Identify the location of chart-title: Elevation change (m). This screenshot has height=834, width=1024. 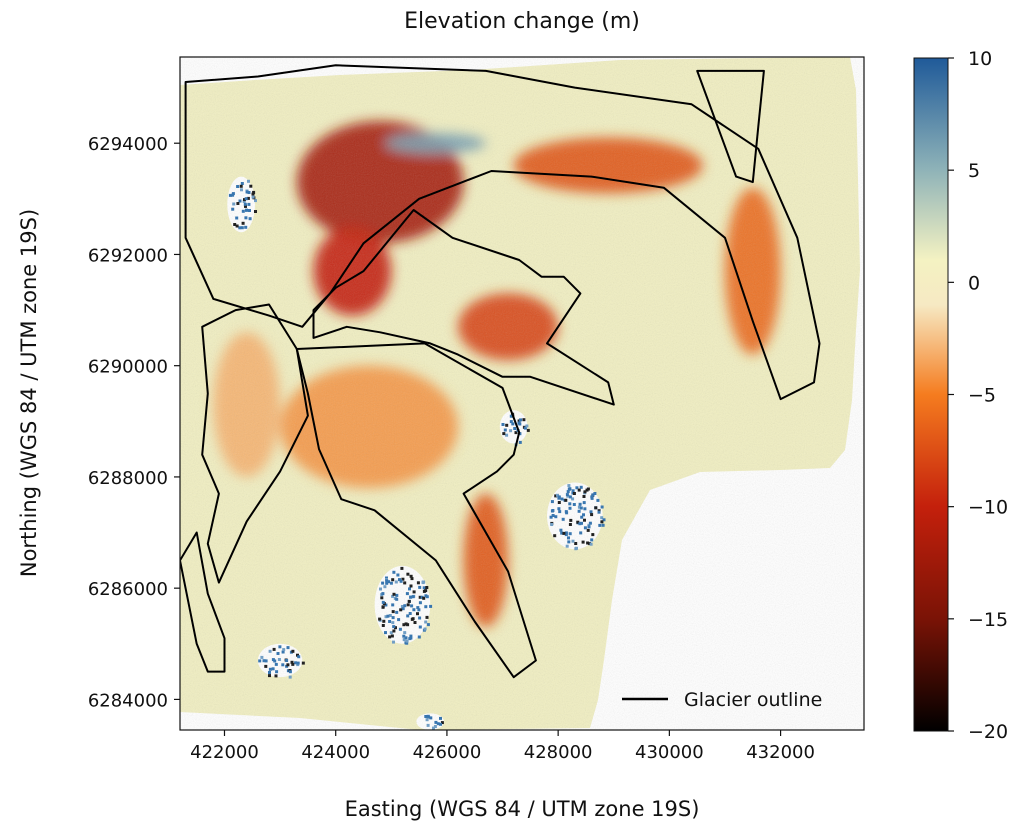
(522, 21).